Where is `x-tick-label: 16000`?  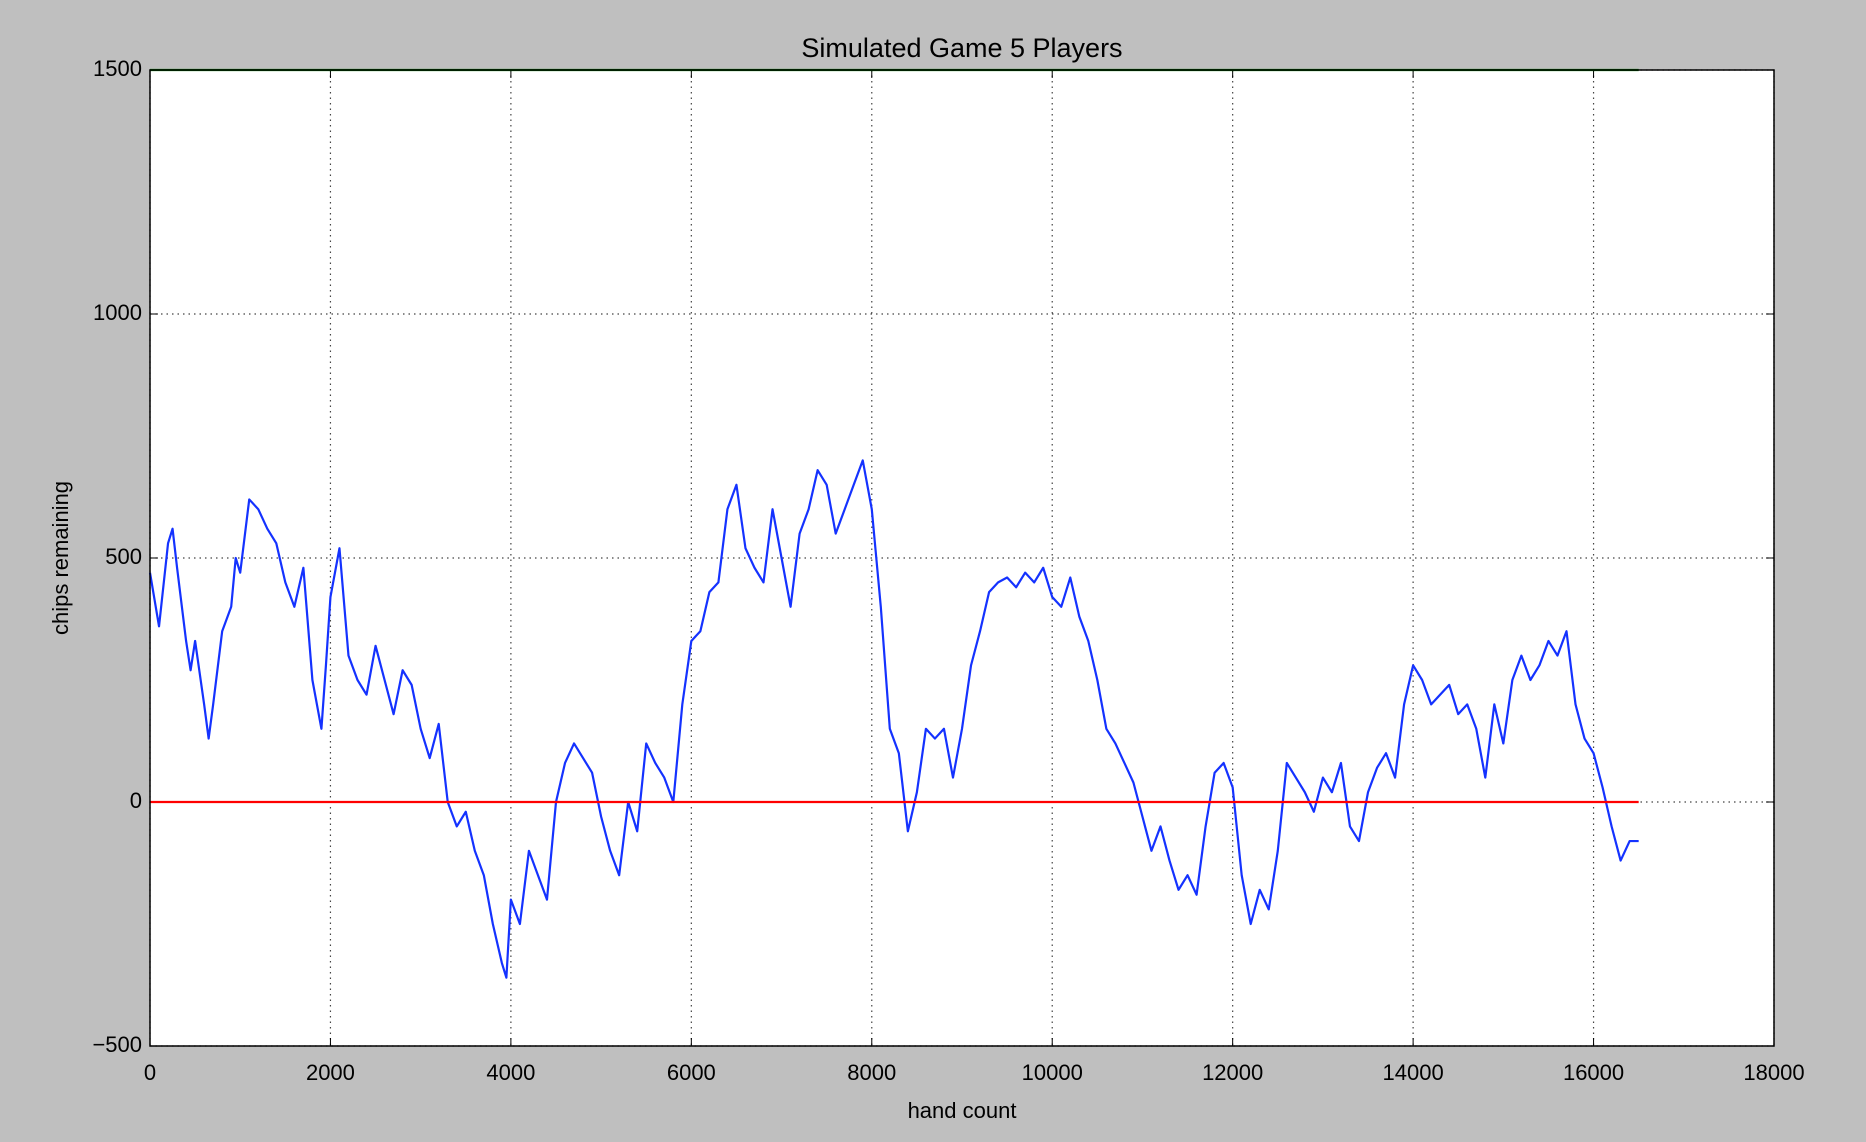 x-tick-label: 16000 is located at coordinates (1593, 1072).